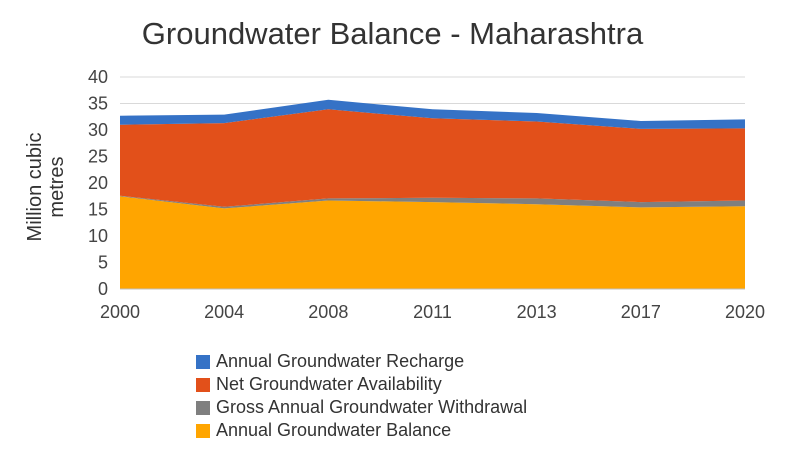 The width and height of the screenshot is (785, 460). Describe the element at coordinates (329, 384) in the screenshot. I see `legend-label: Net Groundwater Availability` at that location.